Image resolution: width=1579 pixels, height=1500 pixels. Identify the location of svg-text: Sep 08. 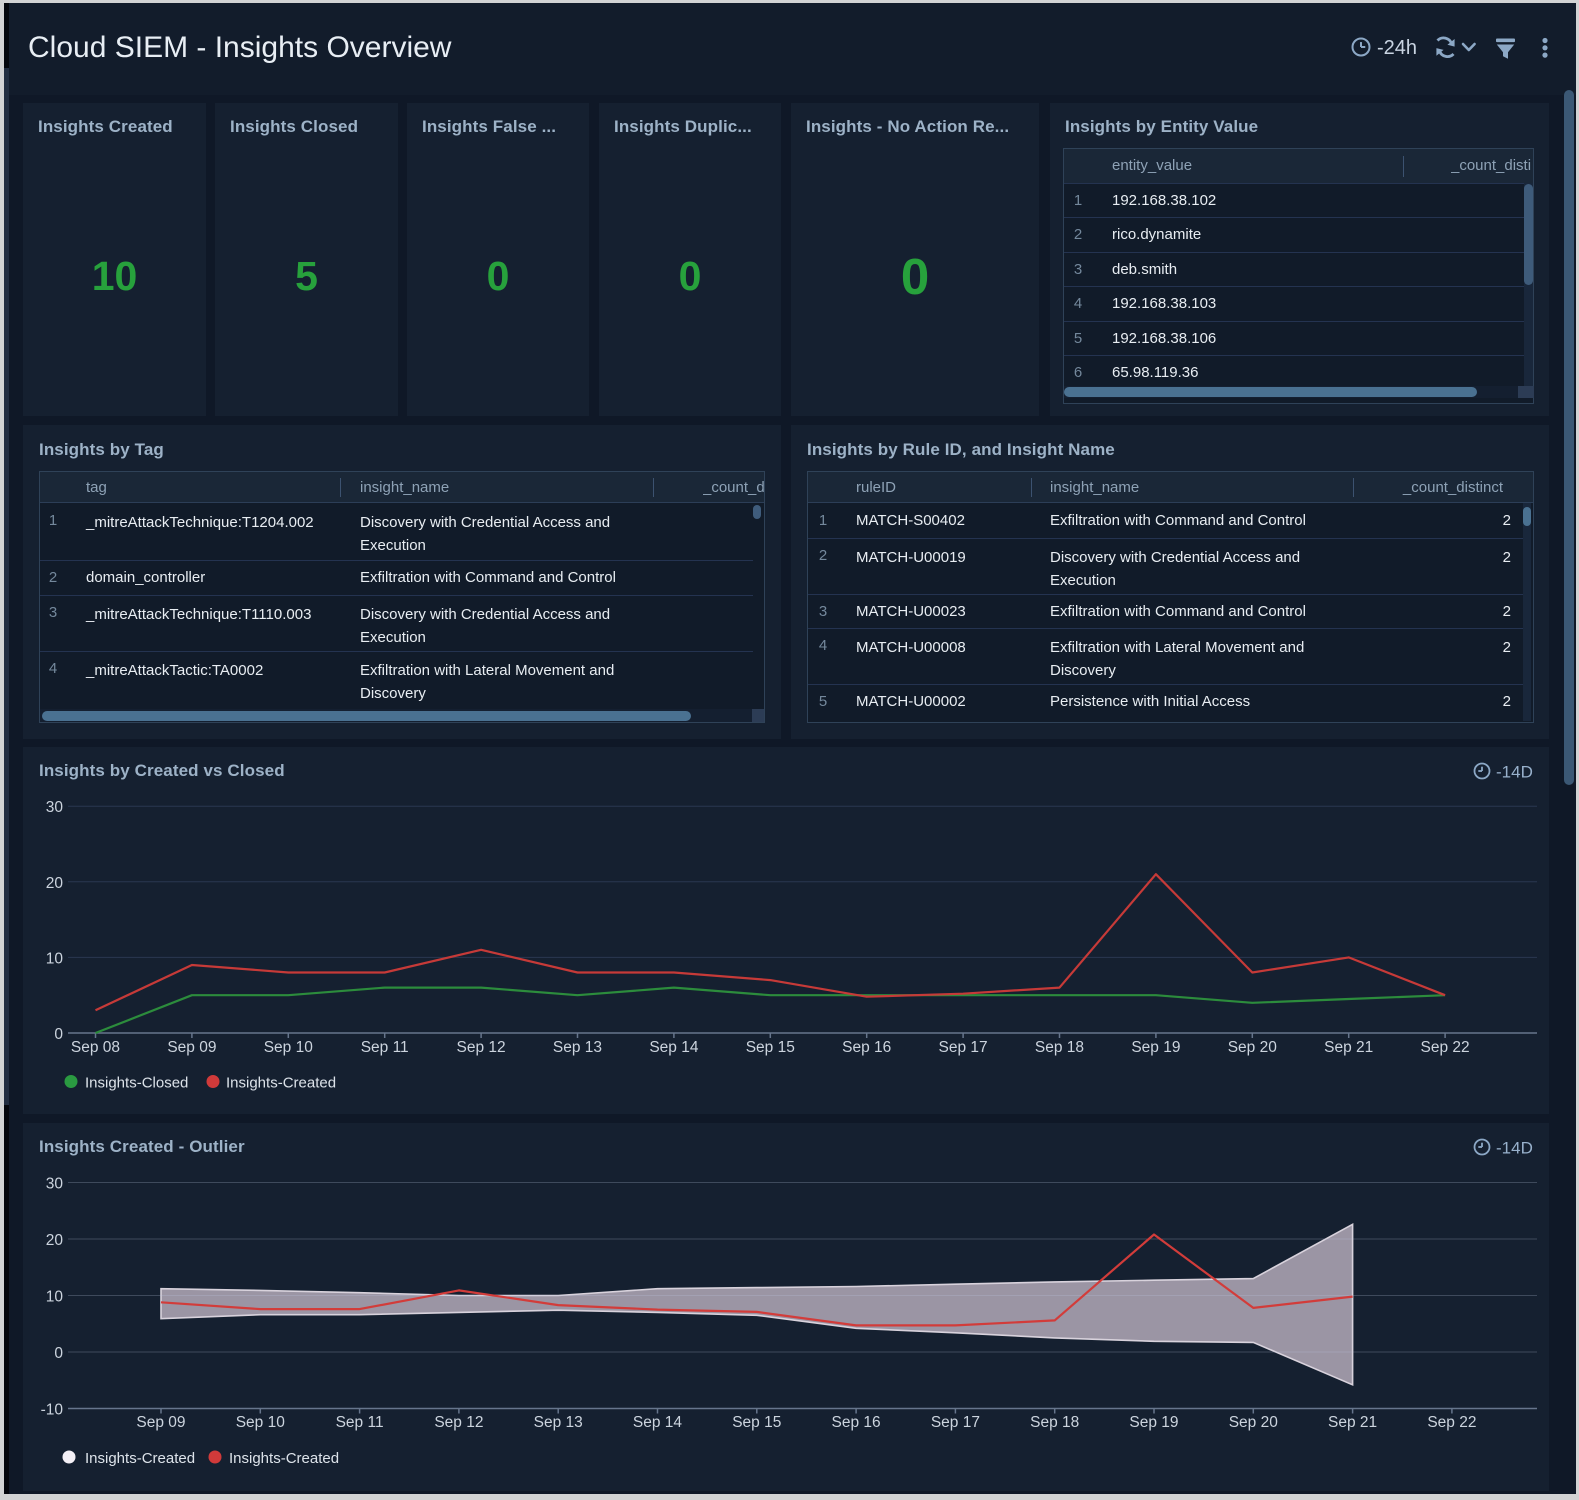
(95, 1047).